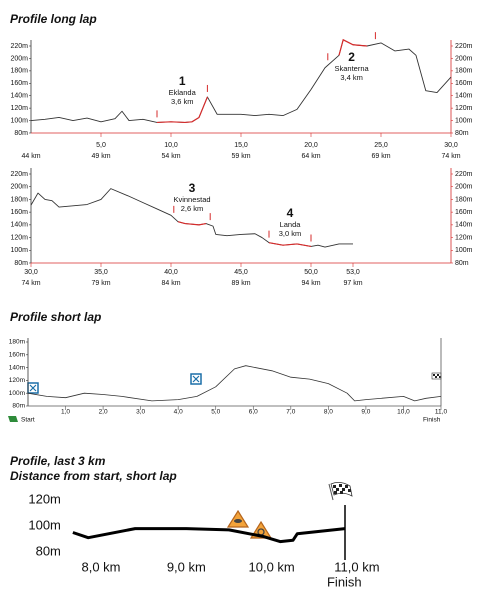 Image resolution: width=489 pixels, height=600 pixels. I want to click on chart-subtitle: Distance from start, short lap, so click(93, 476).